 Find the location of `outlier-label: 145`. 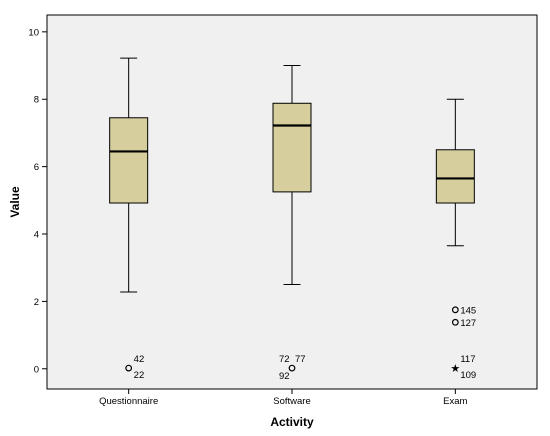

outlier-label: 145 is located at coordinates (468, 310).